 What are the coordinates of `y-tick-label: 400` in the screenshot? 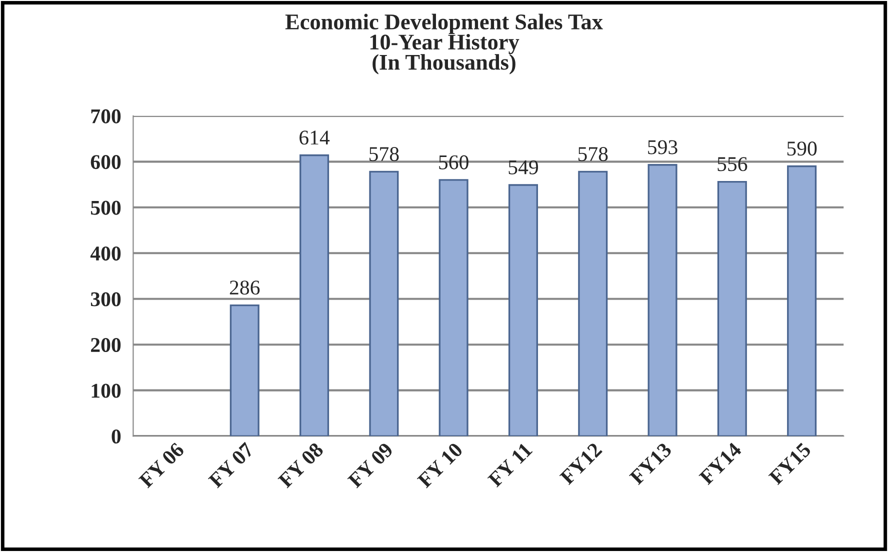 It's located at (105, 253).